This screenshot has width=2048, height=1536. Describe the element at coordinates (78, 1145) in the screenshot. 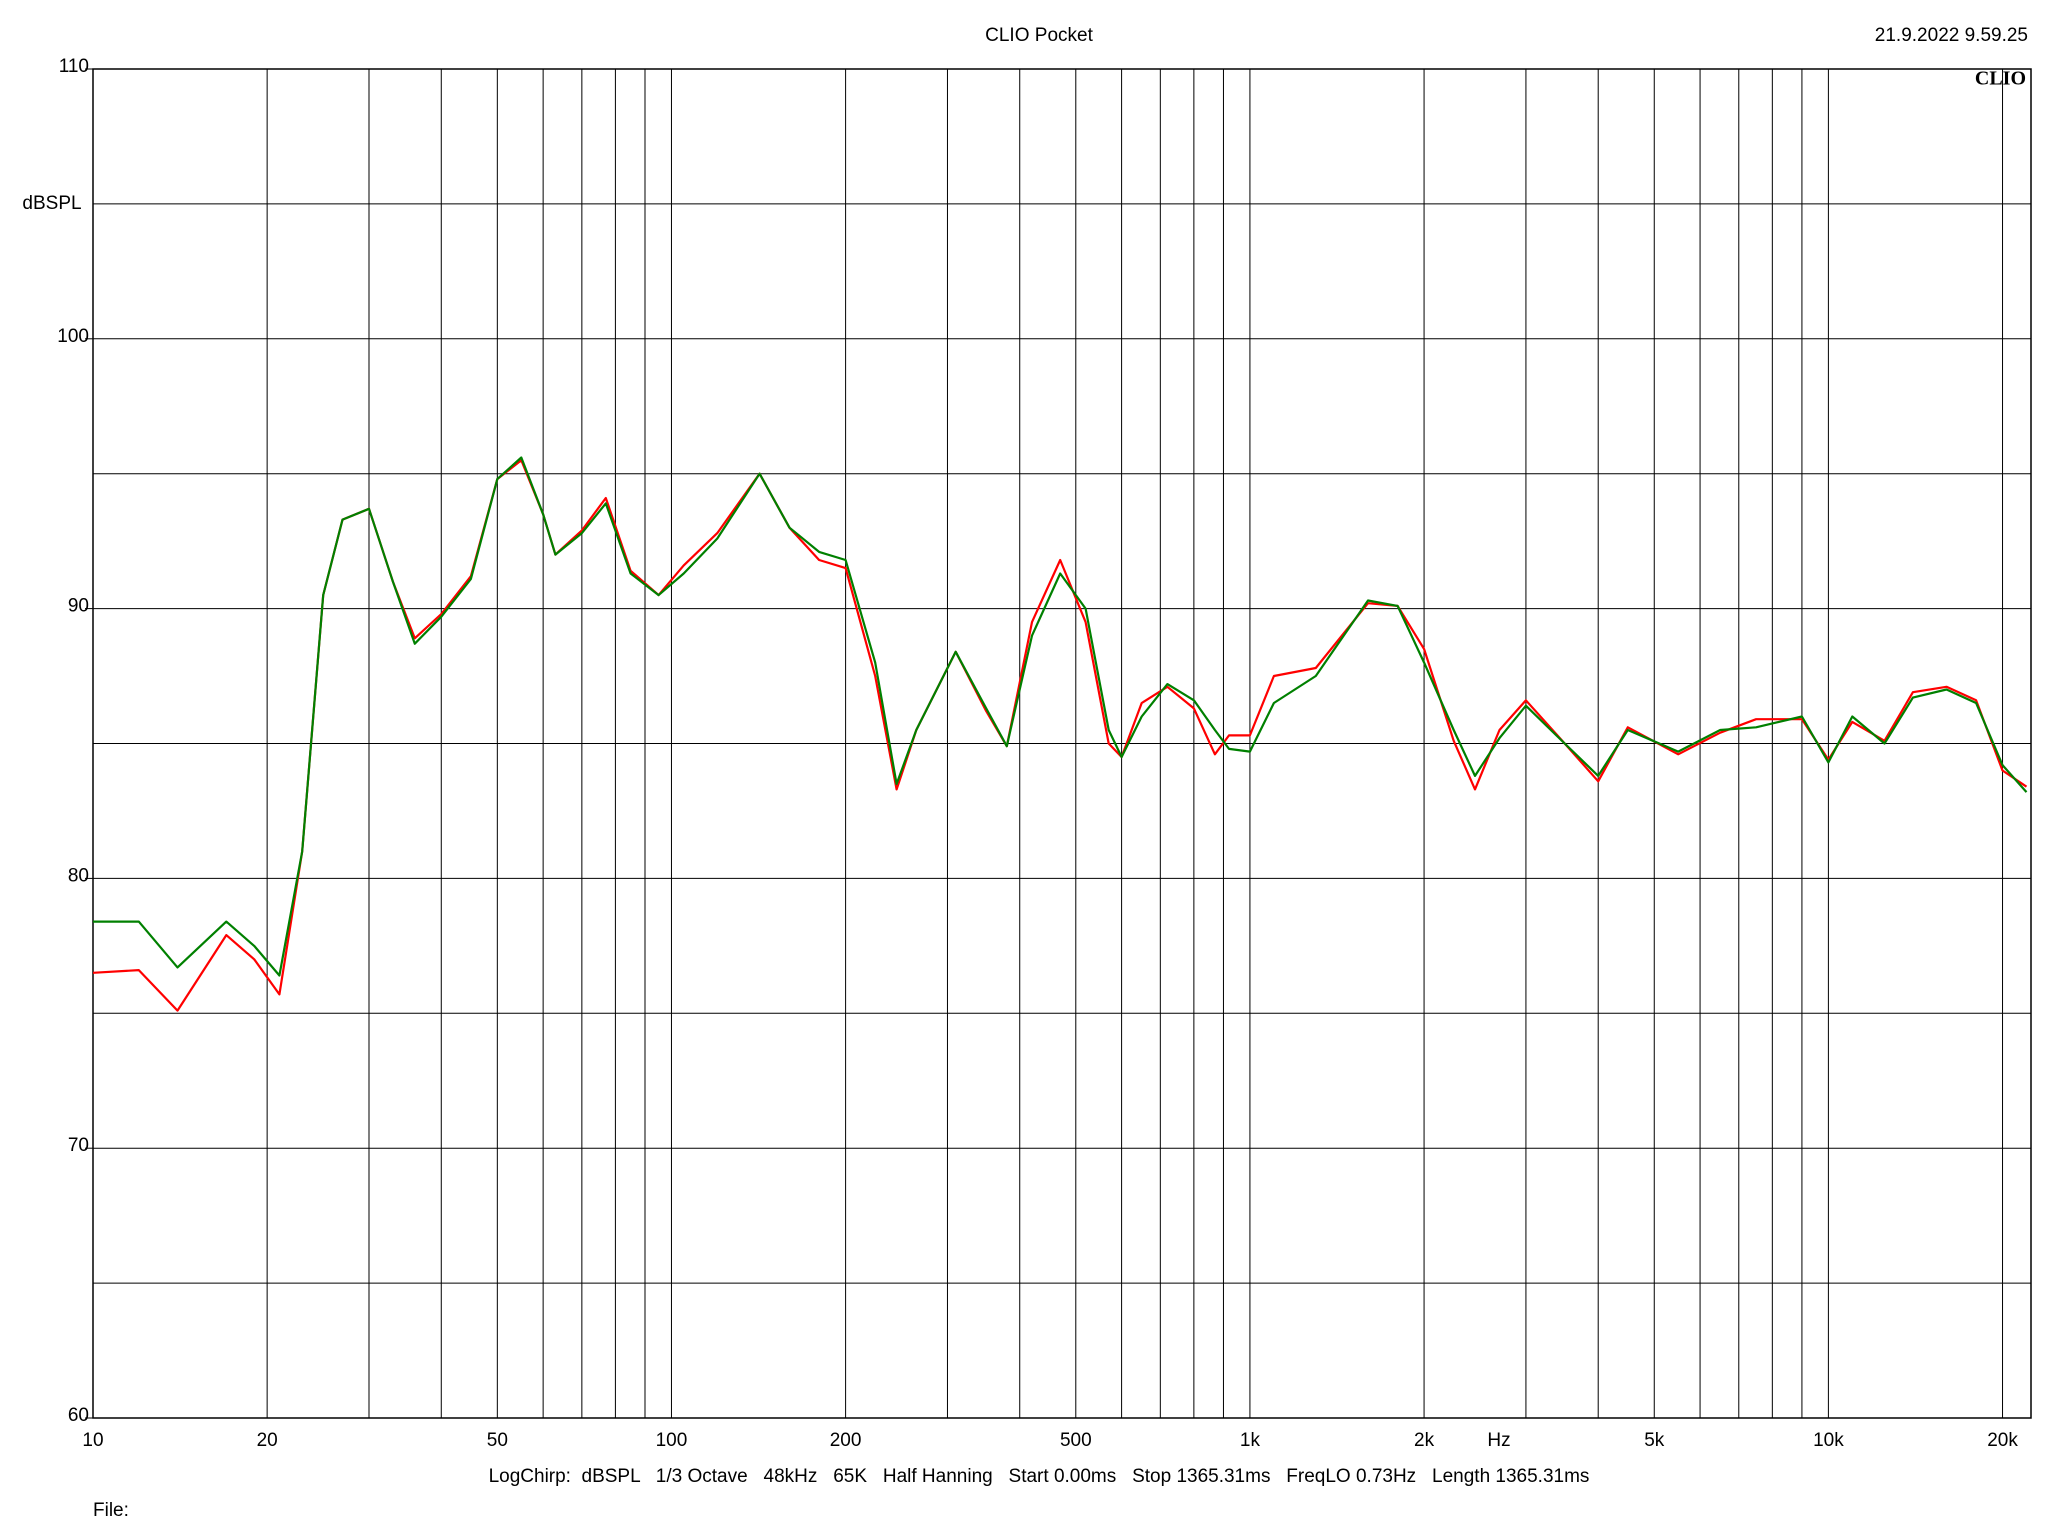

I see `y-tick-label: 70` at that location.